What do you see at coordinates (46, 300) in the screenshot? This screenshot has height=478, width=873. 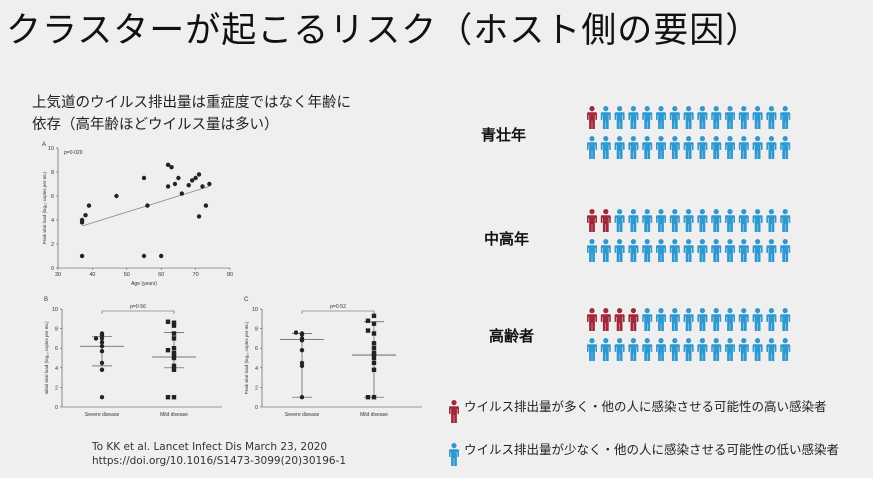 I see `panel-label: B` at bounding box center [46, 300].